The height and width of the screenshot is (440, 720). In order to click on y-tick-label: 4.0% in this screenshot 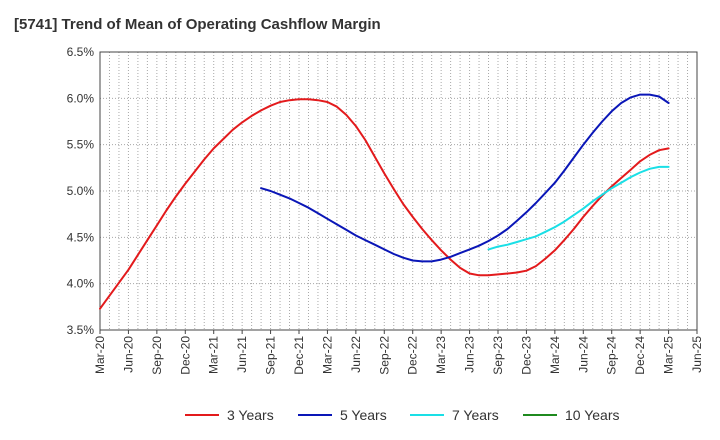, I will do `click(81, 284)`.